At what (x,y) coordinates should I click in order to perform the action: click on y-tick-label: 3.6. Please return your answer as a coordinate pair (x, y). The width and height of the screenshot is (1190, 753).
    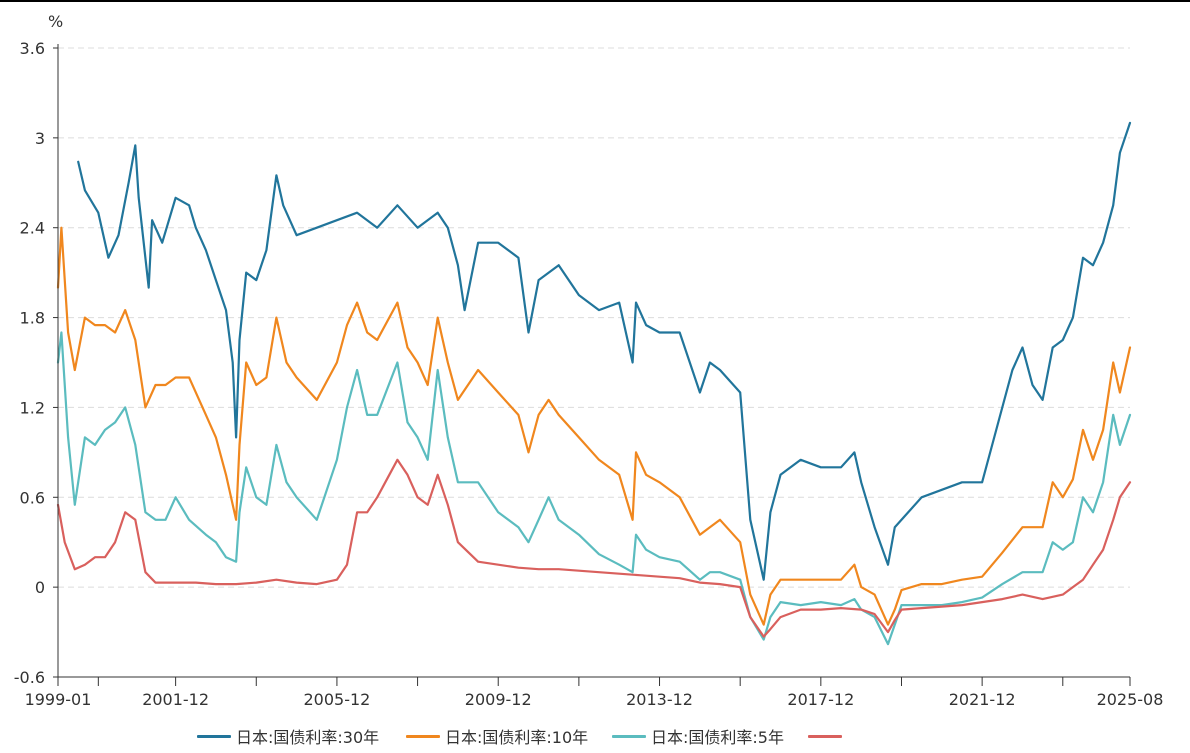
    Looking at the image, I should click on (32, 48).